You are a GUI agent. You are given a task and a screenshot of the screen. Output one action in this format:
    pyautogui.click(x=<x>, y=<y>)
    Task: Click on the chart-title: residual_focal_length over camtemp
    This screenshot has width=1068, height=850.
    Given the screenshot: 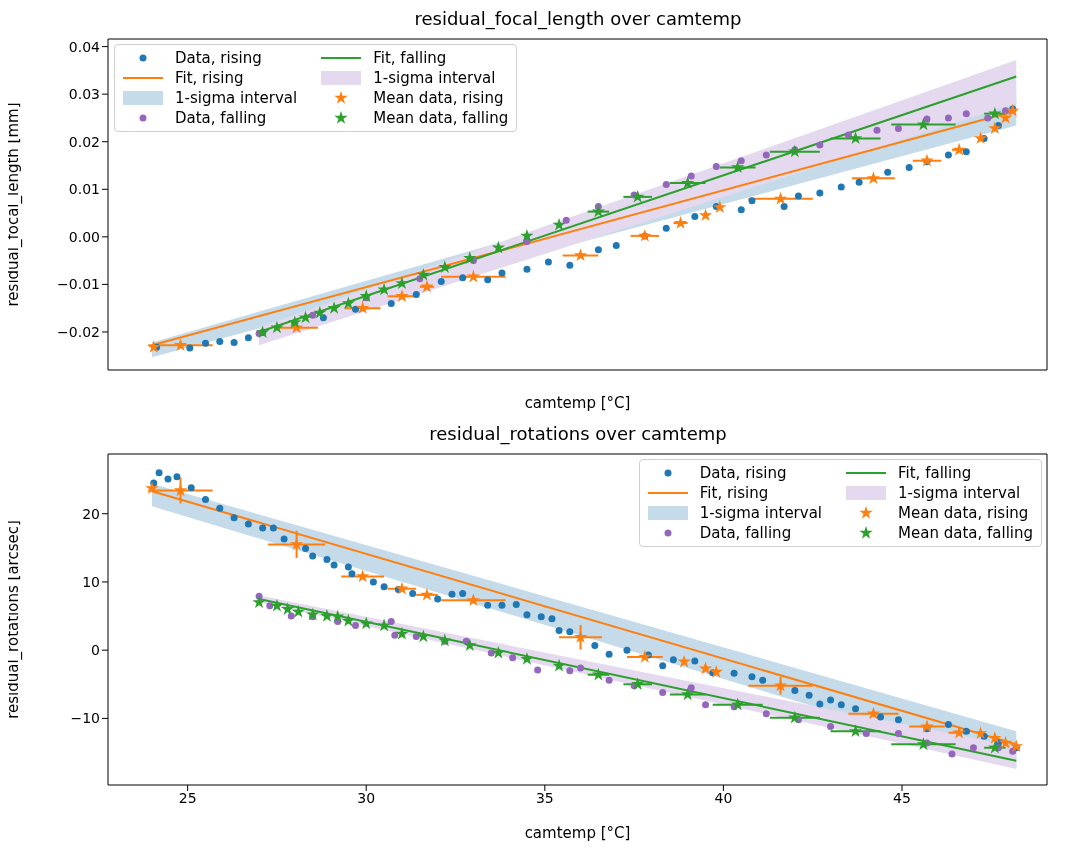 What is the action you would take?
    pyautogui.click(x=578, y=19)
    